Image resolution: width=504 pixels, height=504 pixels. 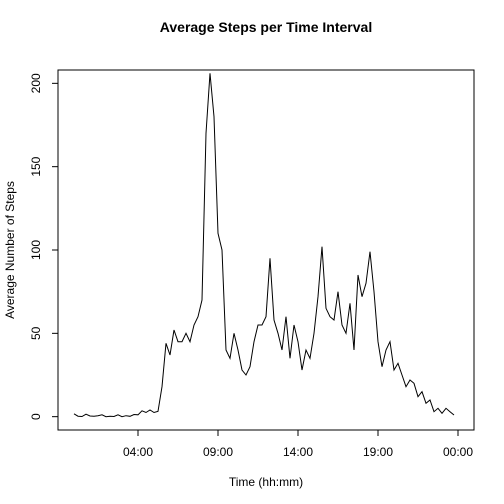 What do you see at coordinates (266, 482) in the screenshot?
I see `x-axis-label: Time (hh:mm)` at bounding box center [266, 482].